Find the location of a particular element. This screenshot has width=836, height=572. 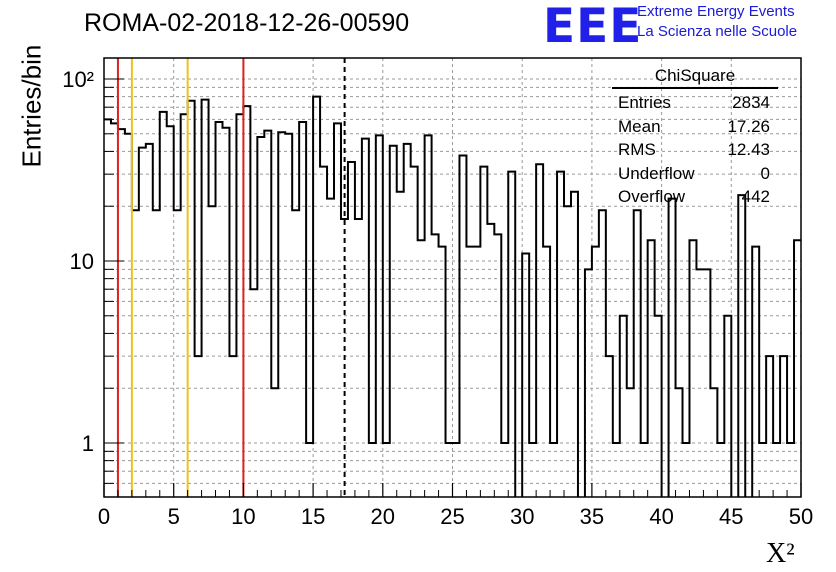

stat-row-mean: Mean 17.26 is located at coordinates (695, 127).